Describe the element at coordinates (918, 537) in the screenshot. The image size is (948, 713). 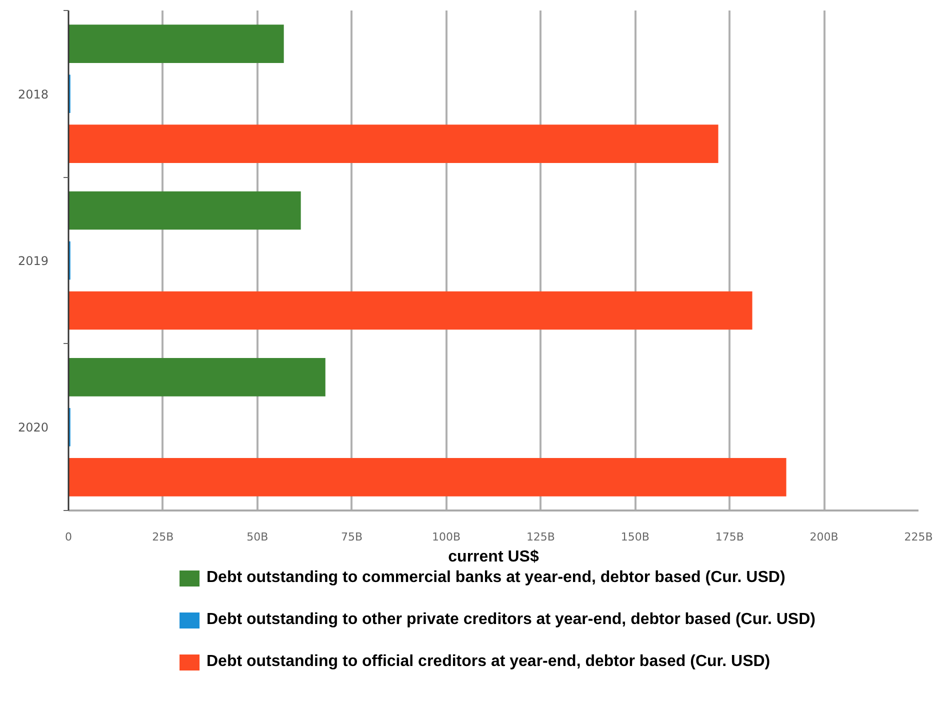
I see `x-tick-label: 225B` at that location.